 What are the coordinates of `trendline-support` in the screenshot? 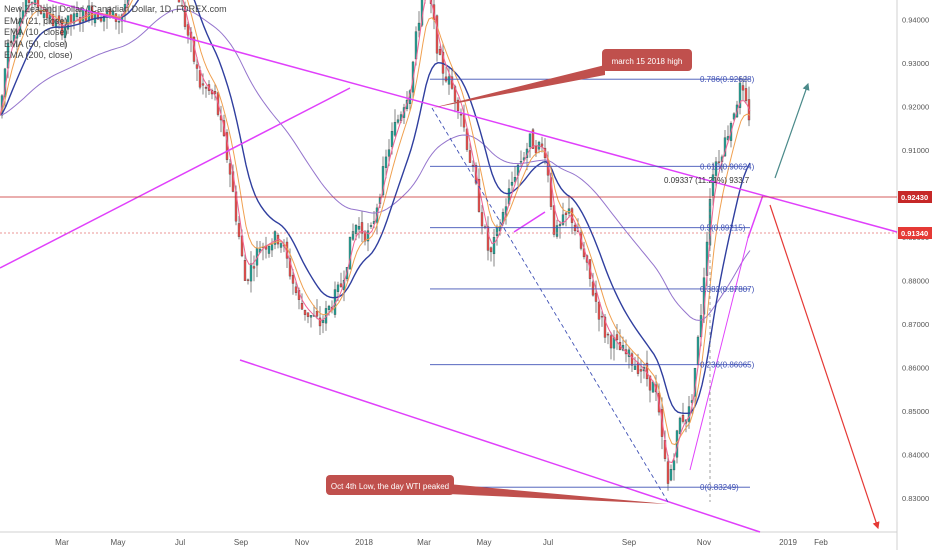 It's located at (175, 178).